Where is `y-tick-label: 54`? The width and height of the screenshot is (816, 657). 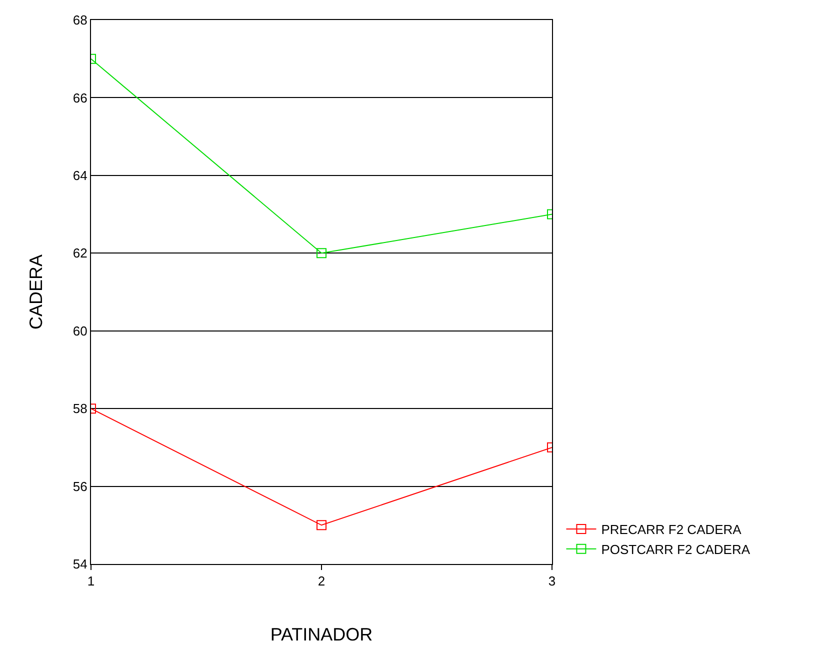
y-tick-label: 54 is located at coordinates (80, 564).